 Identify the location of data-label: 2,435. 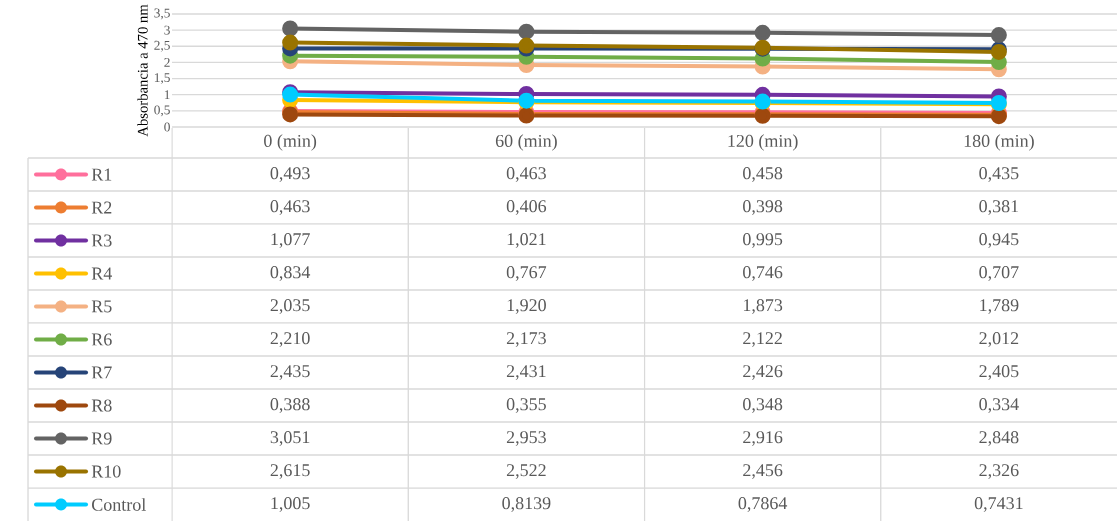
(290, 372).